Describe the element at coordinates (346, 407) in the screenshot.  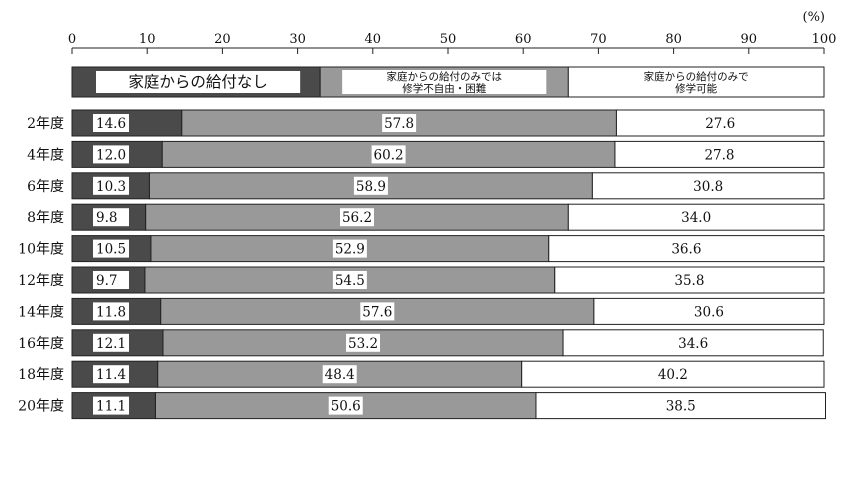
I see `value-label: 50.6` at that location.